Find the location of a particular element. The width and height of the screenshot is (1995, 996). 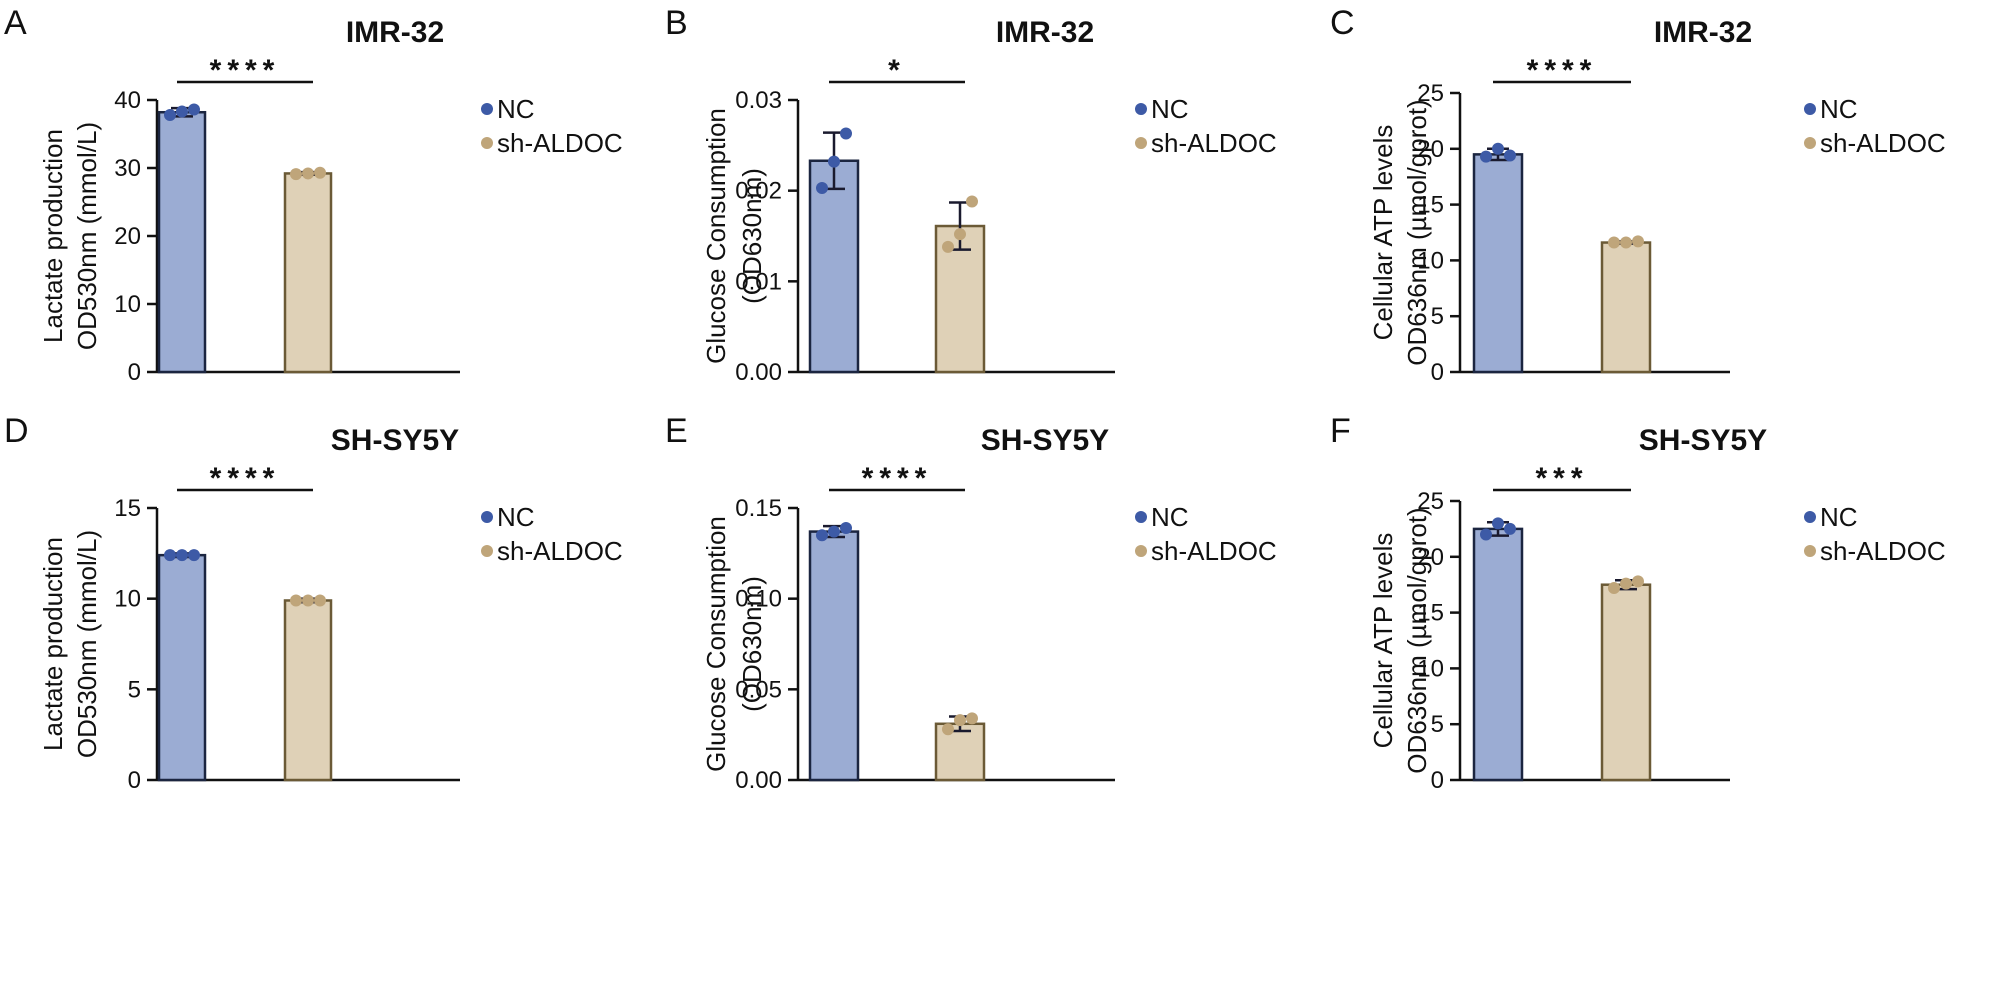

panel-letter: B is located at coordinates (676, 23).